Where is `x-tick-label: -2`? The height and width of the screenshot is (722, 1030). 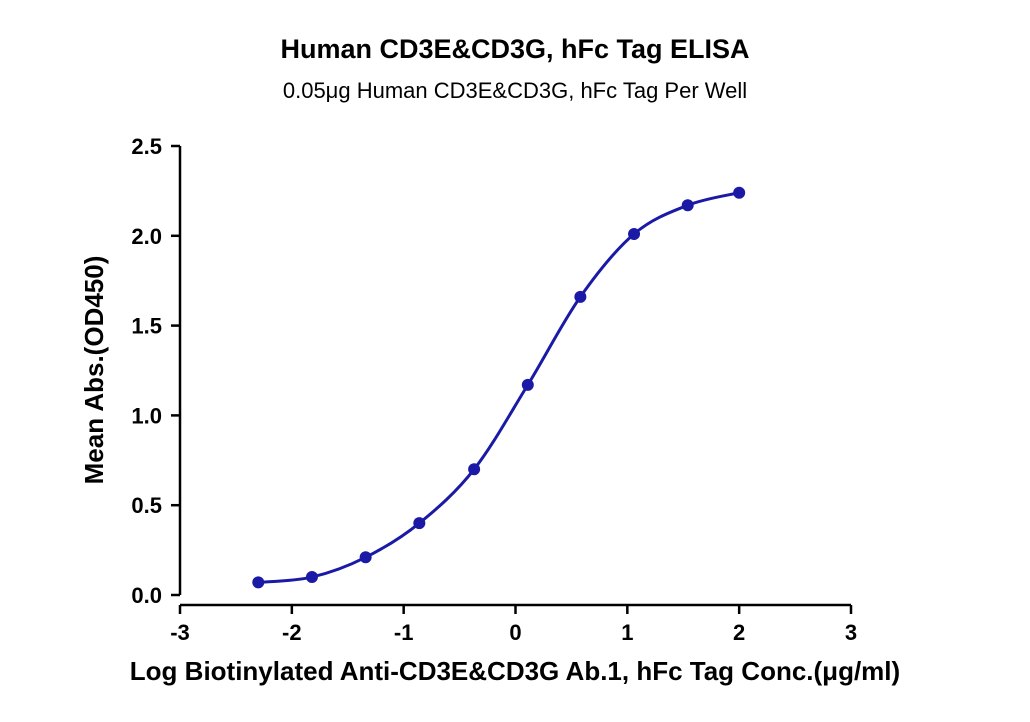
x-tick-label: -2 is located at coordinates (292, 632).